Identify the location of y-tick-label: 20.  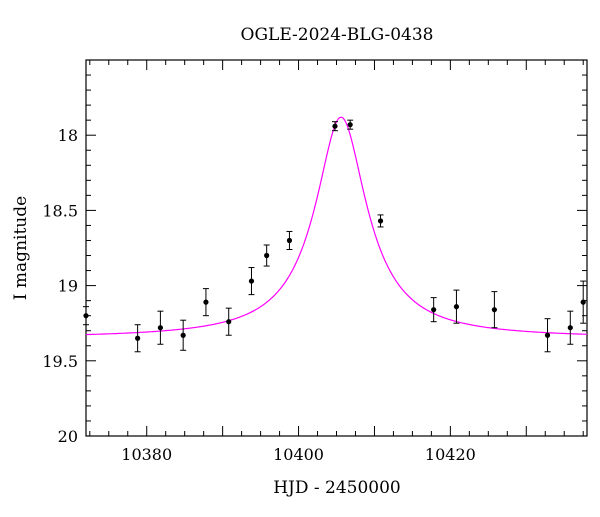
(68, 436).